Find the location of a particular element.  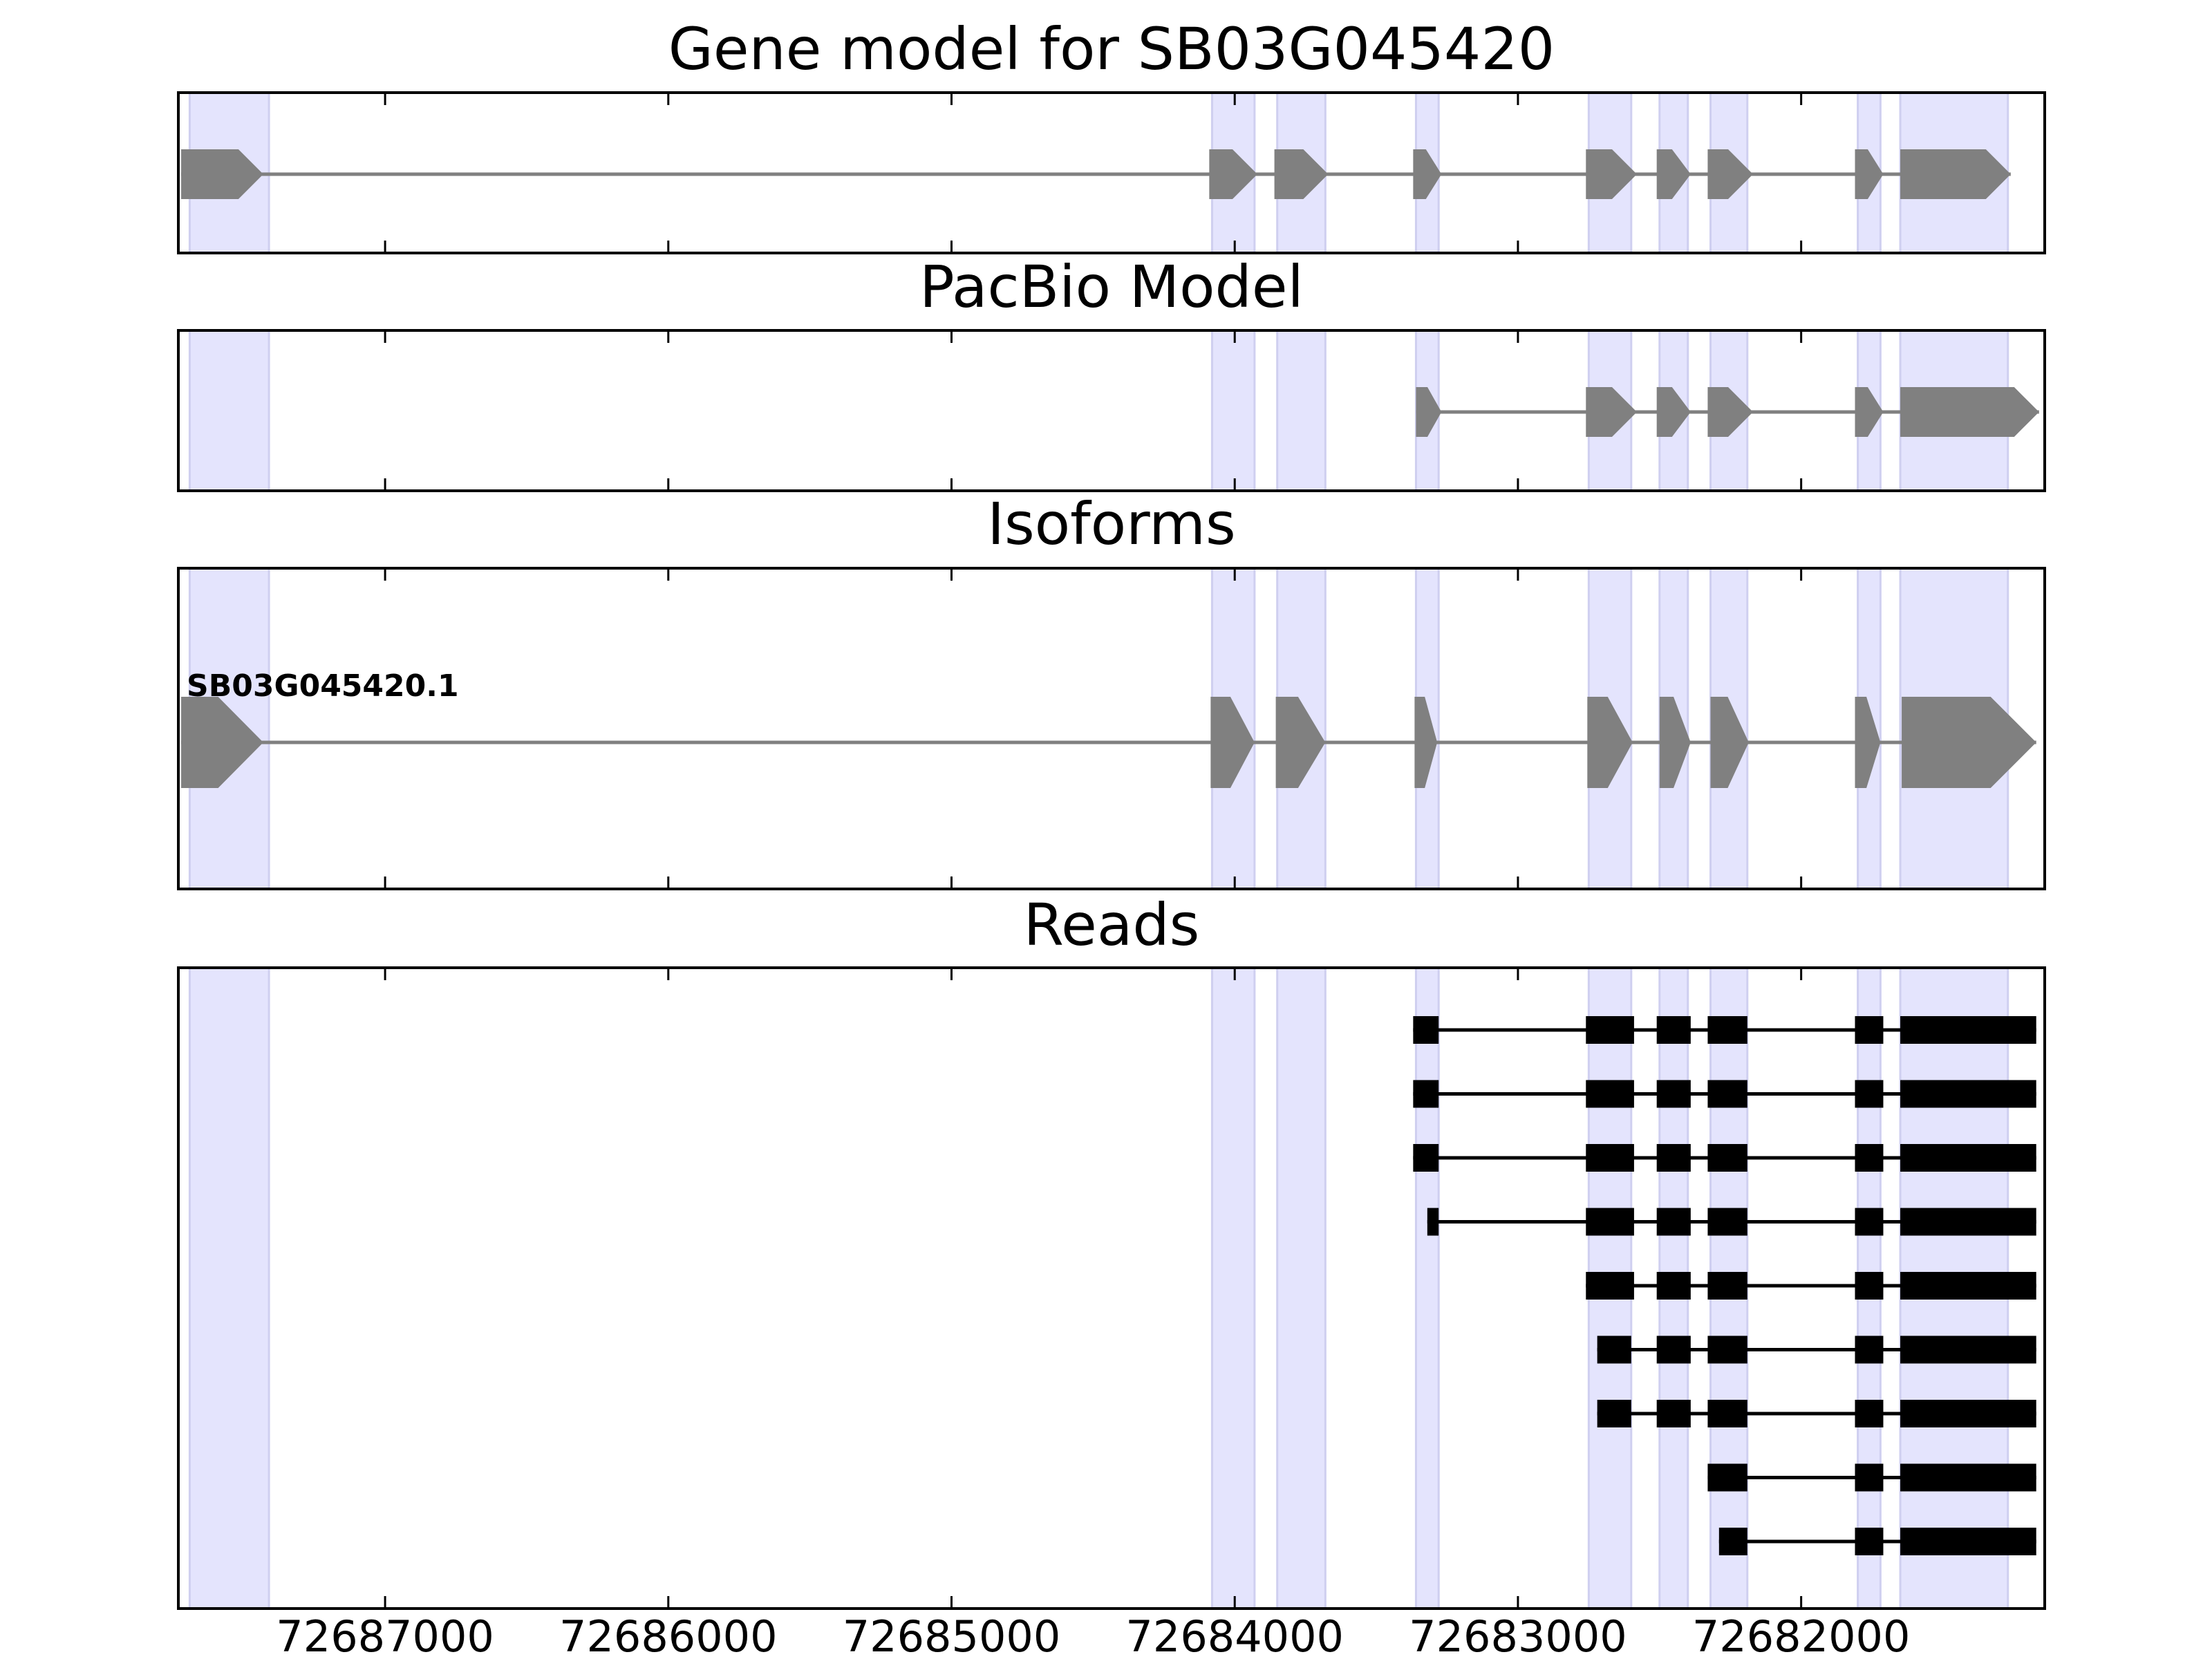

x-tick-label: 72682000 is located at coordinates (1802, 1635).